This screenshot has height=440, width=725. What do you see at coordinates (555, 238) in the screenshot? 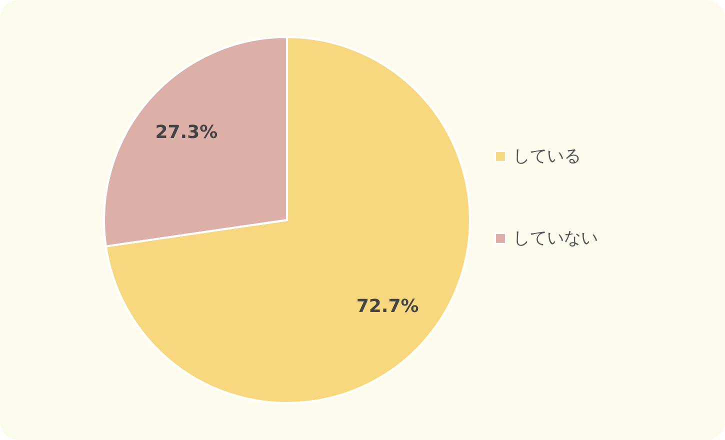
I see `legend-label: していない` at bounding box center [555, 238].